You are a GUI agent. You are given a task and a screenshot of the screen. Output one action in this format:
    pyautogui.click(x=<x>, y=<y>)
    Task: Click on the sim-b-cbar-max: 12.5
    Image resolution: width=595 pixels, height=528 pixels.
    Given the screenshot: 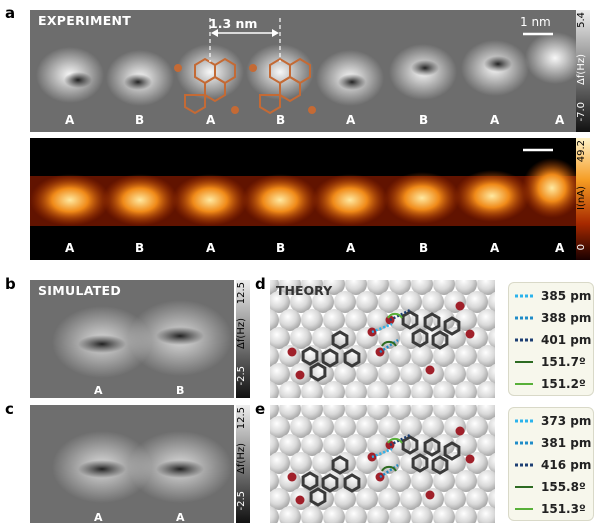 What is the action you would take?
    pyautogui.click(x=241, y=293)
    